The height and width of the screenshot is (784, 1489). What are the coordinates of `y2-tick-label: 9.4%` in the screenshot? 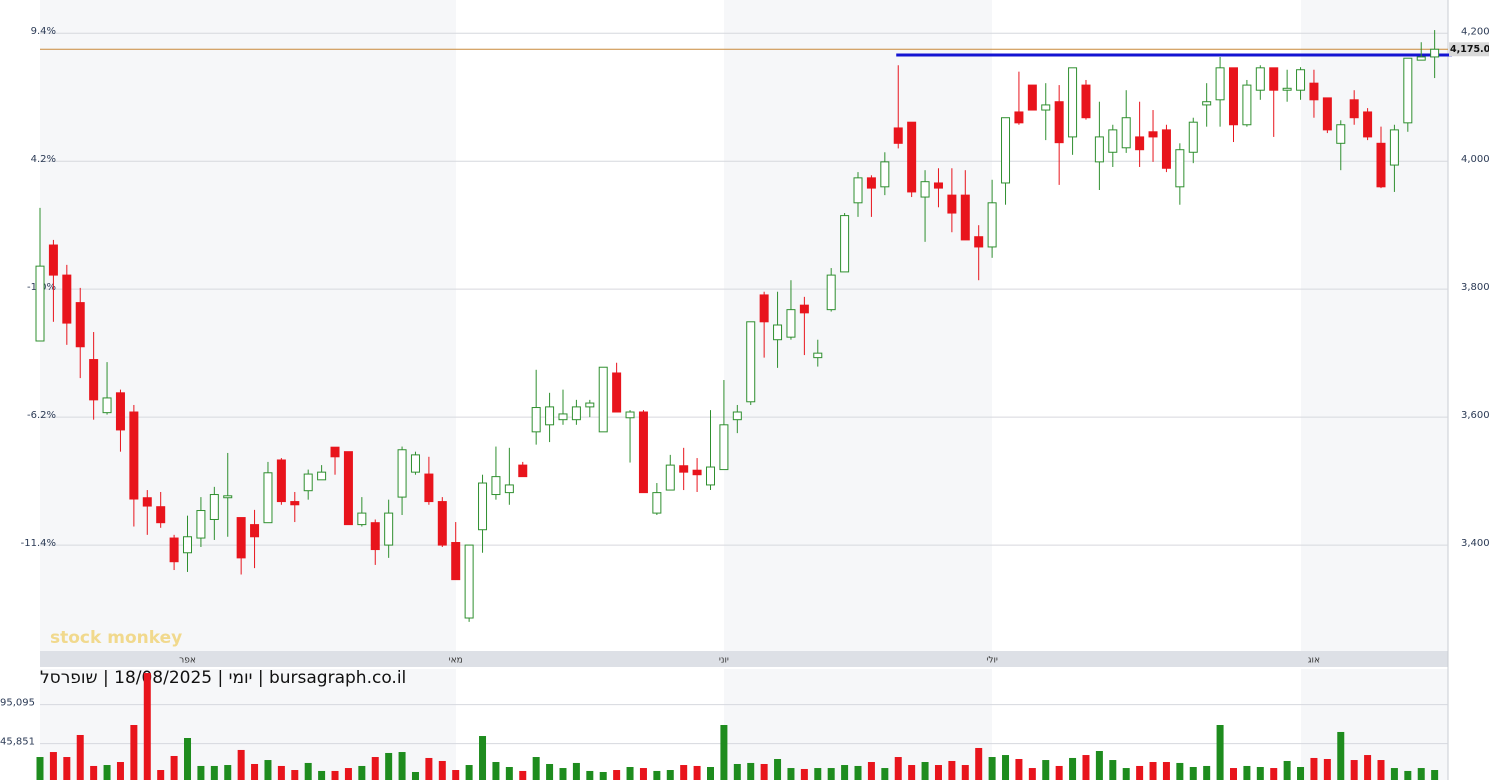 It's located at (43, 31).